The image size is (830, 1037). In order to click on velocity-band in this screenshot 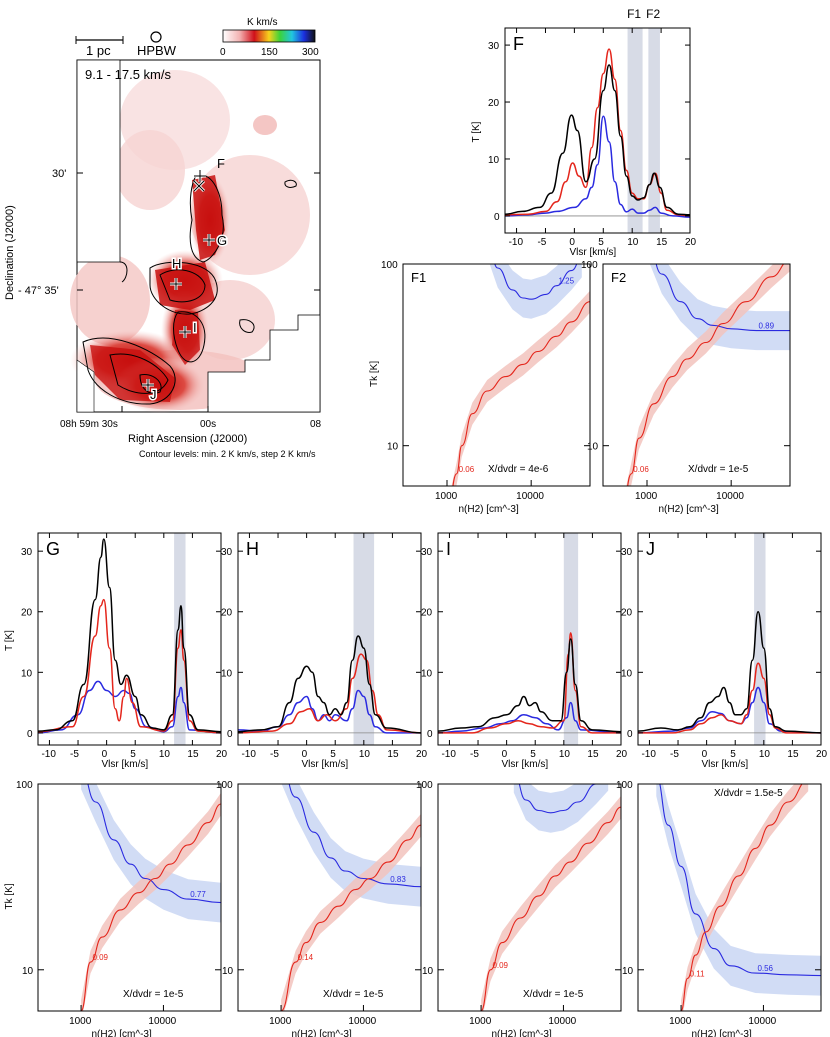, I will do `click(760, 639)`.